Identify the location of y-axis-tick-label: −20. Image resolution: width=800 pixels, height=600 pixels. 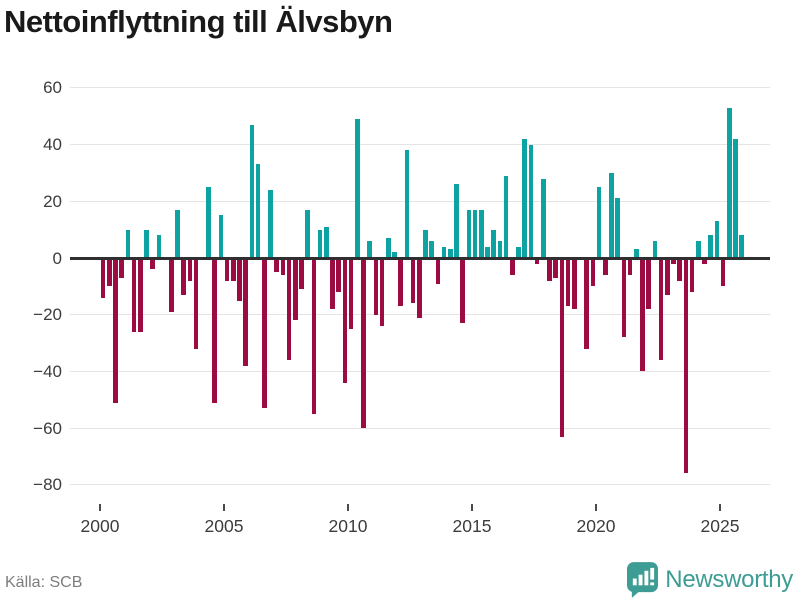
(47, 315).